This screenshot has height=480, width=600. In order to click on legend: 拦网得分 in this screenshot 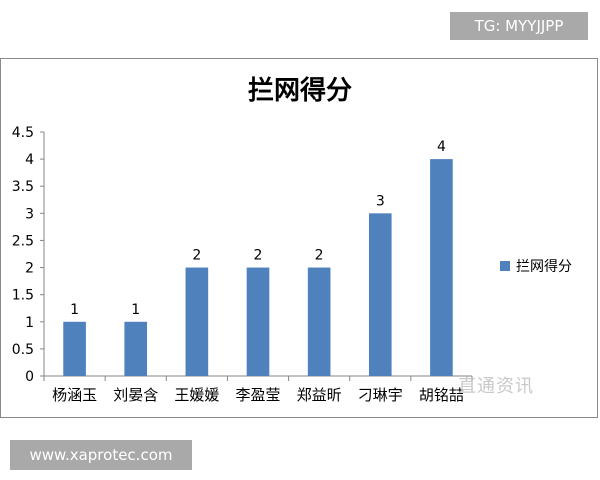, I will do `click(536, 266)`.